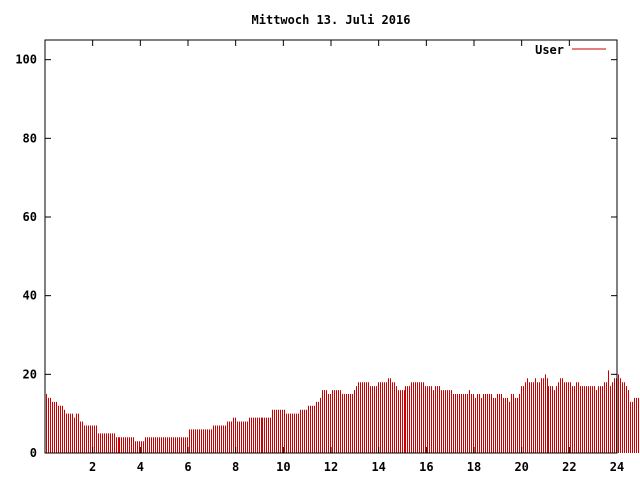 The height and width of the screenshot is (480, 640). What do you see at coordinates (235, 467) in the screenshot?
I see `x-tick-label: 8` at bounding box center [235, 467].